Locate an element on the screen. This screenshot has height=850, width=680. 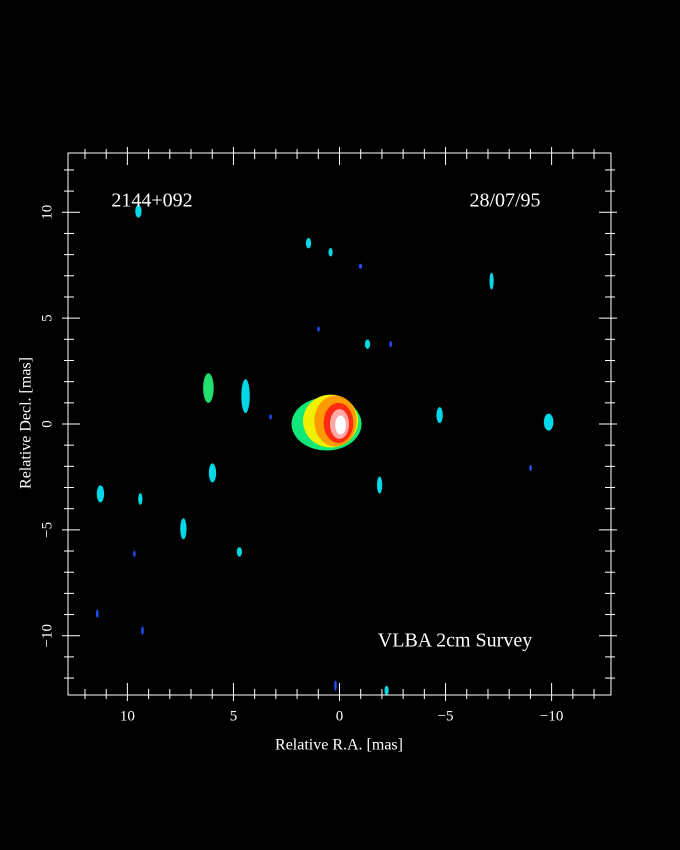
source-name: 2144+092 is located at coordinates (151, 201).